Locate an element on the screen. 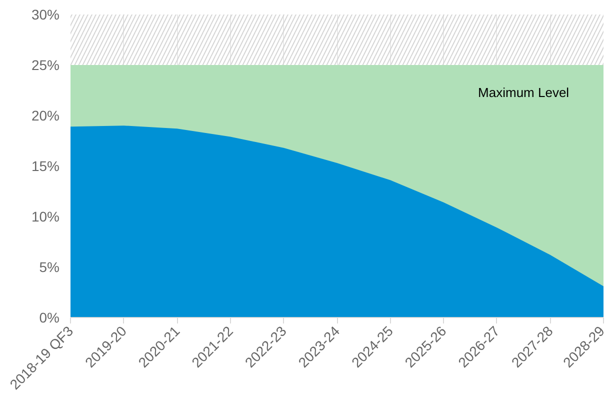 Image resolution: width=607 pixels, height=401 pixels. y-tick-label: 15% is located at coordinates (45, 166).